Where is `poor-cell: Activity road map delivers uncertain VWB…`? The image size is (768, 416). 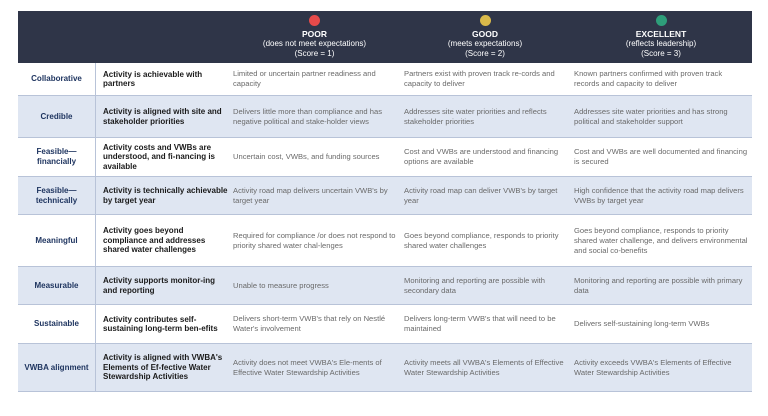
poor-cell: Activity road map delivers uncertain VWB… is located at coordinates (310, 195).